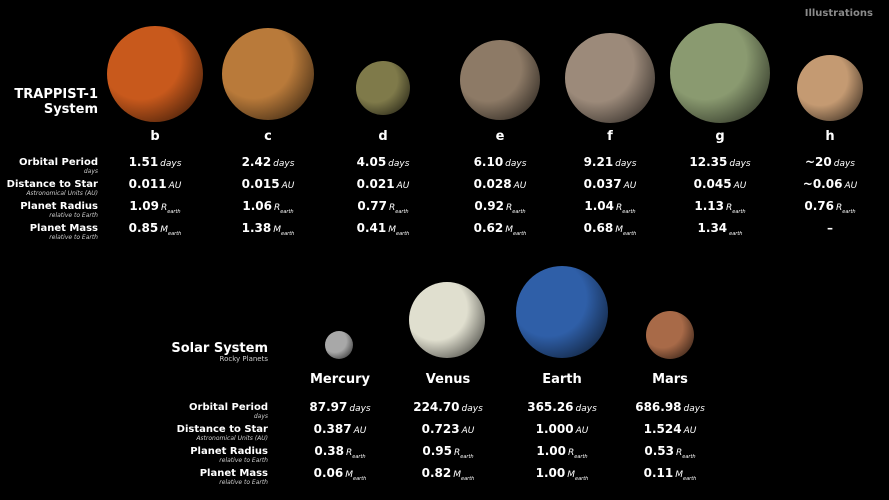  I want to click on value: 0.38, so click(329, 451).